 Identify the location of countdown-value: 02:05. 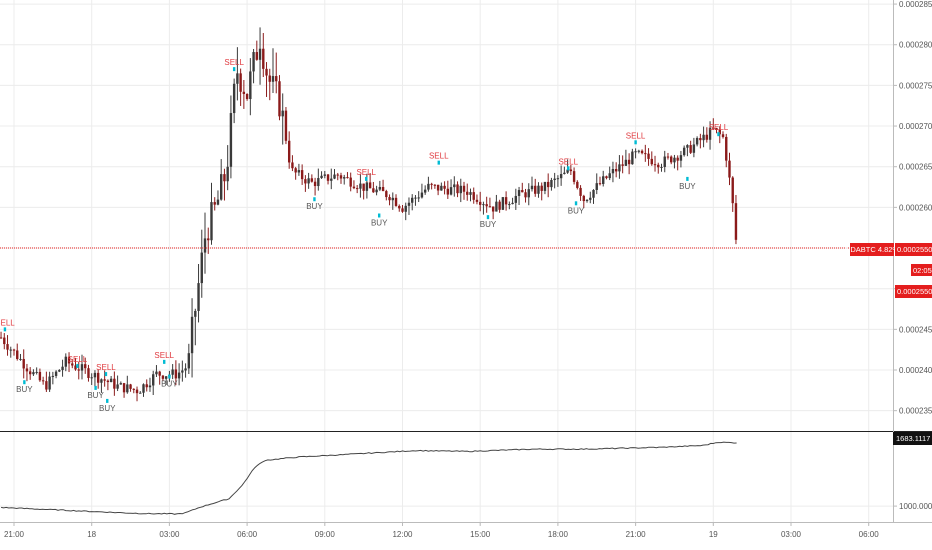
(922, 270).